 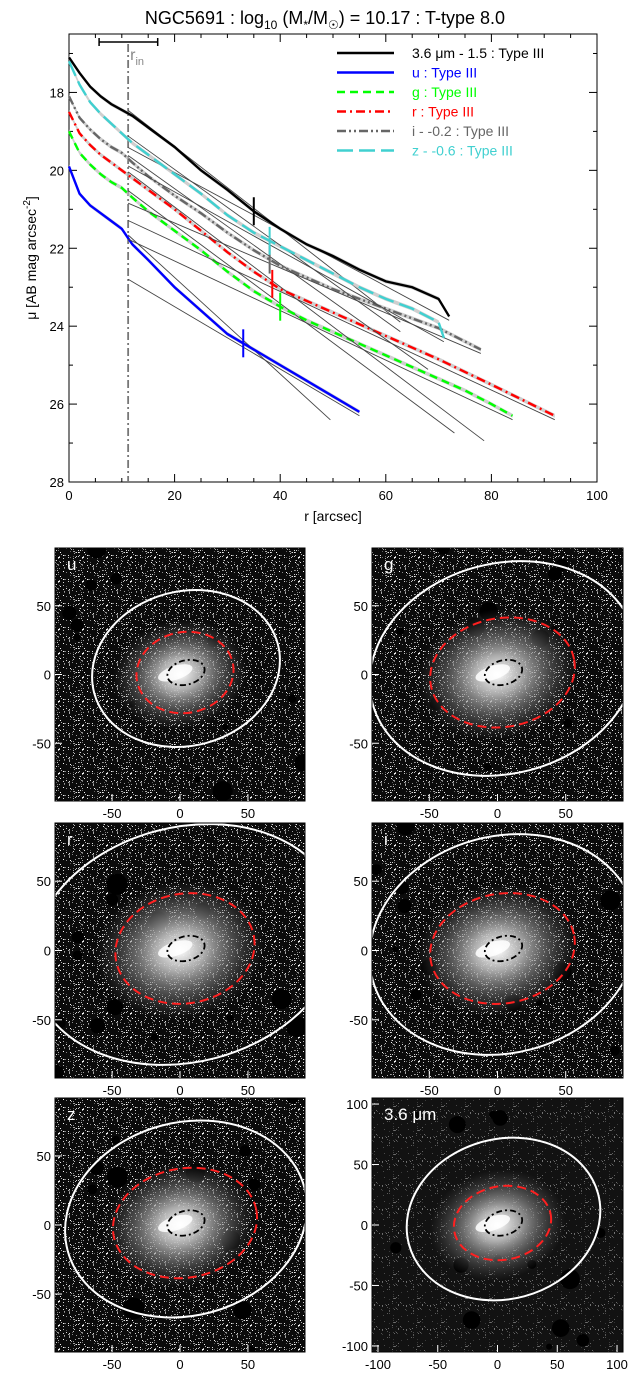 What do you see at coordinates (422, 18) in the screenshot?
I see `title-value: ) = 10.17 : T-type 8.0` at bounding box center [422, 18].